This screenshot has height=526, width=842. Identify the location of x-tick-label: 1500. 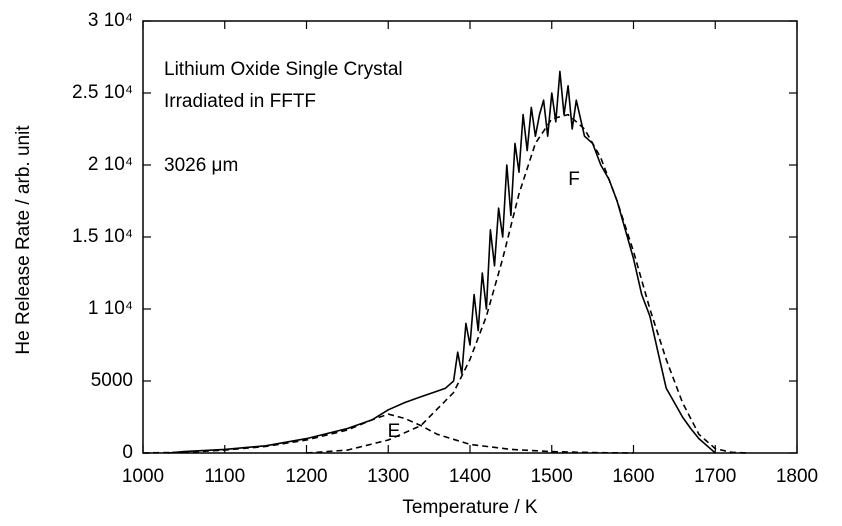
(552, 476).